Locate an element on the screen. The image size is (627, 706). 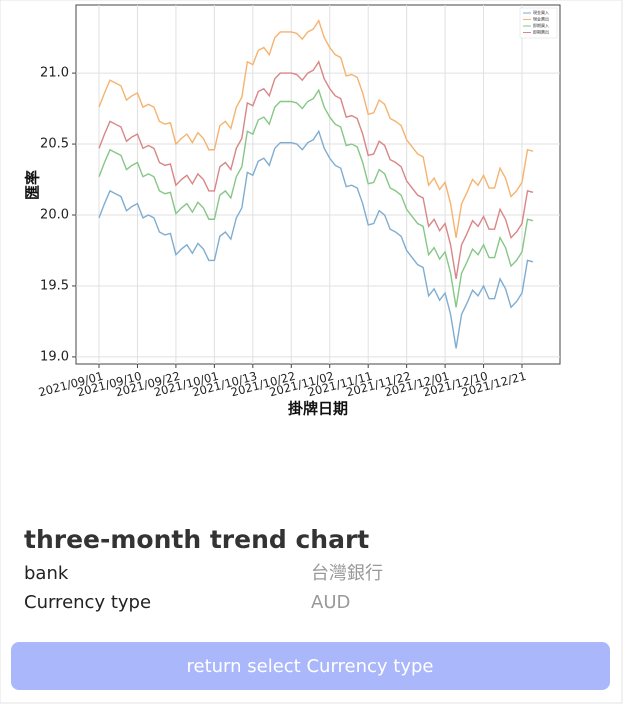
y-axis-label: 匯率 is located at coordinates (33, 185).